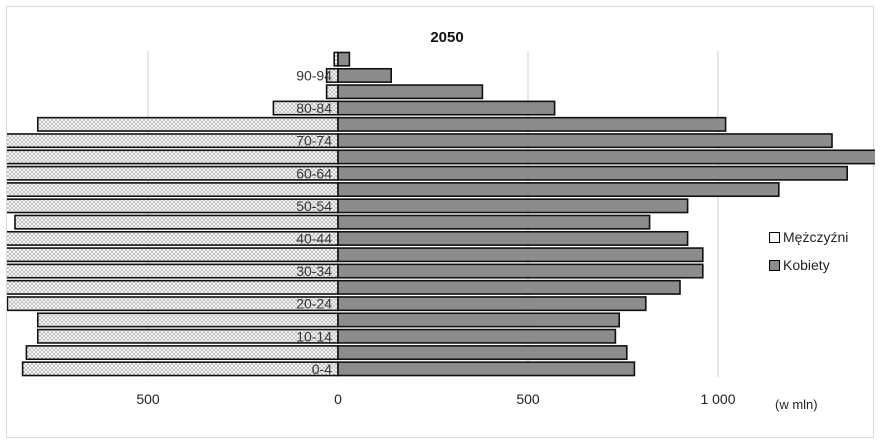 The width and height of the screenshot is (882, 445). I want to click on legend-label-women: Kobiety, so click(806, 265).